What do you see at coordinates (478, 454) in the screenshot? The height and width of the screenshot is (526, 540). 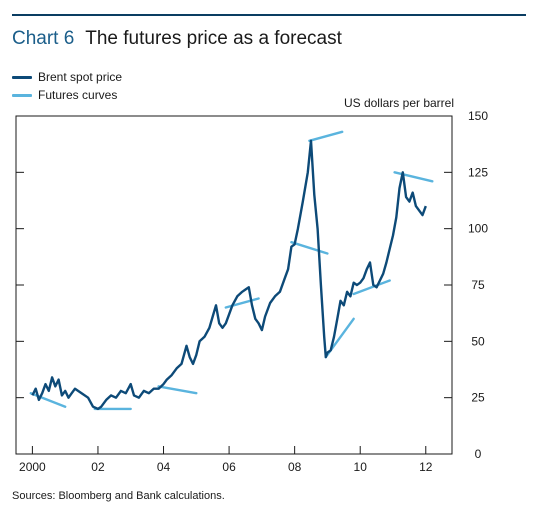 I see `y-tick-label: 0` at bounding box center [478, 454].